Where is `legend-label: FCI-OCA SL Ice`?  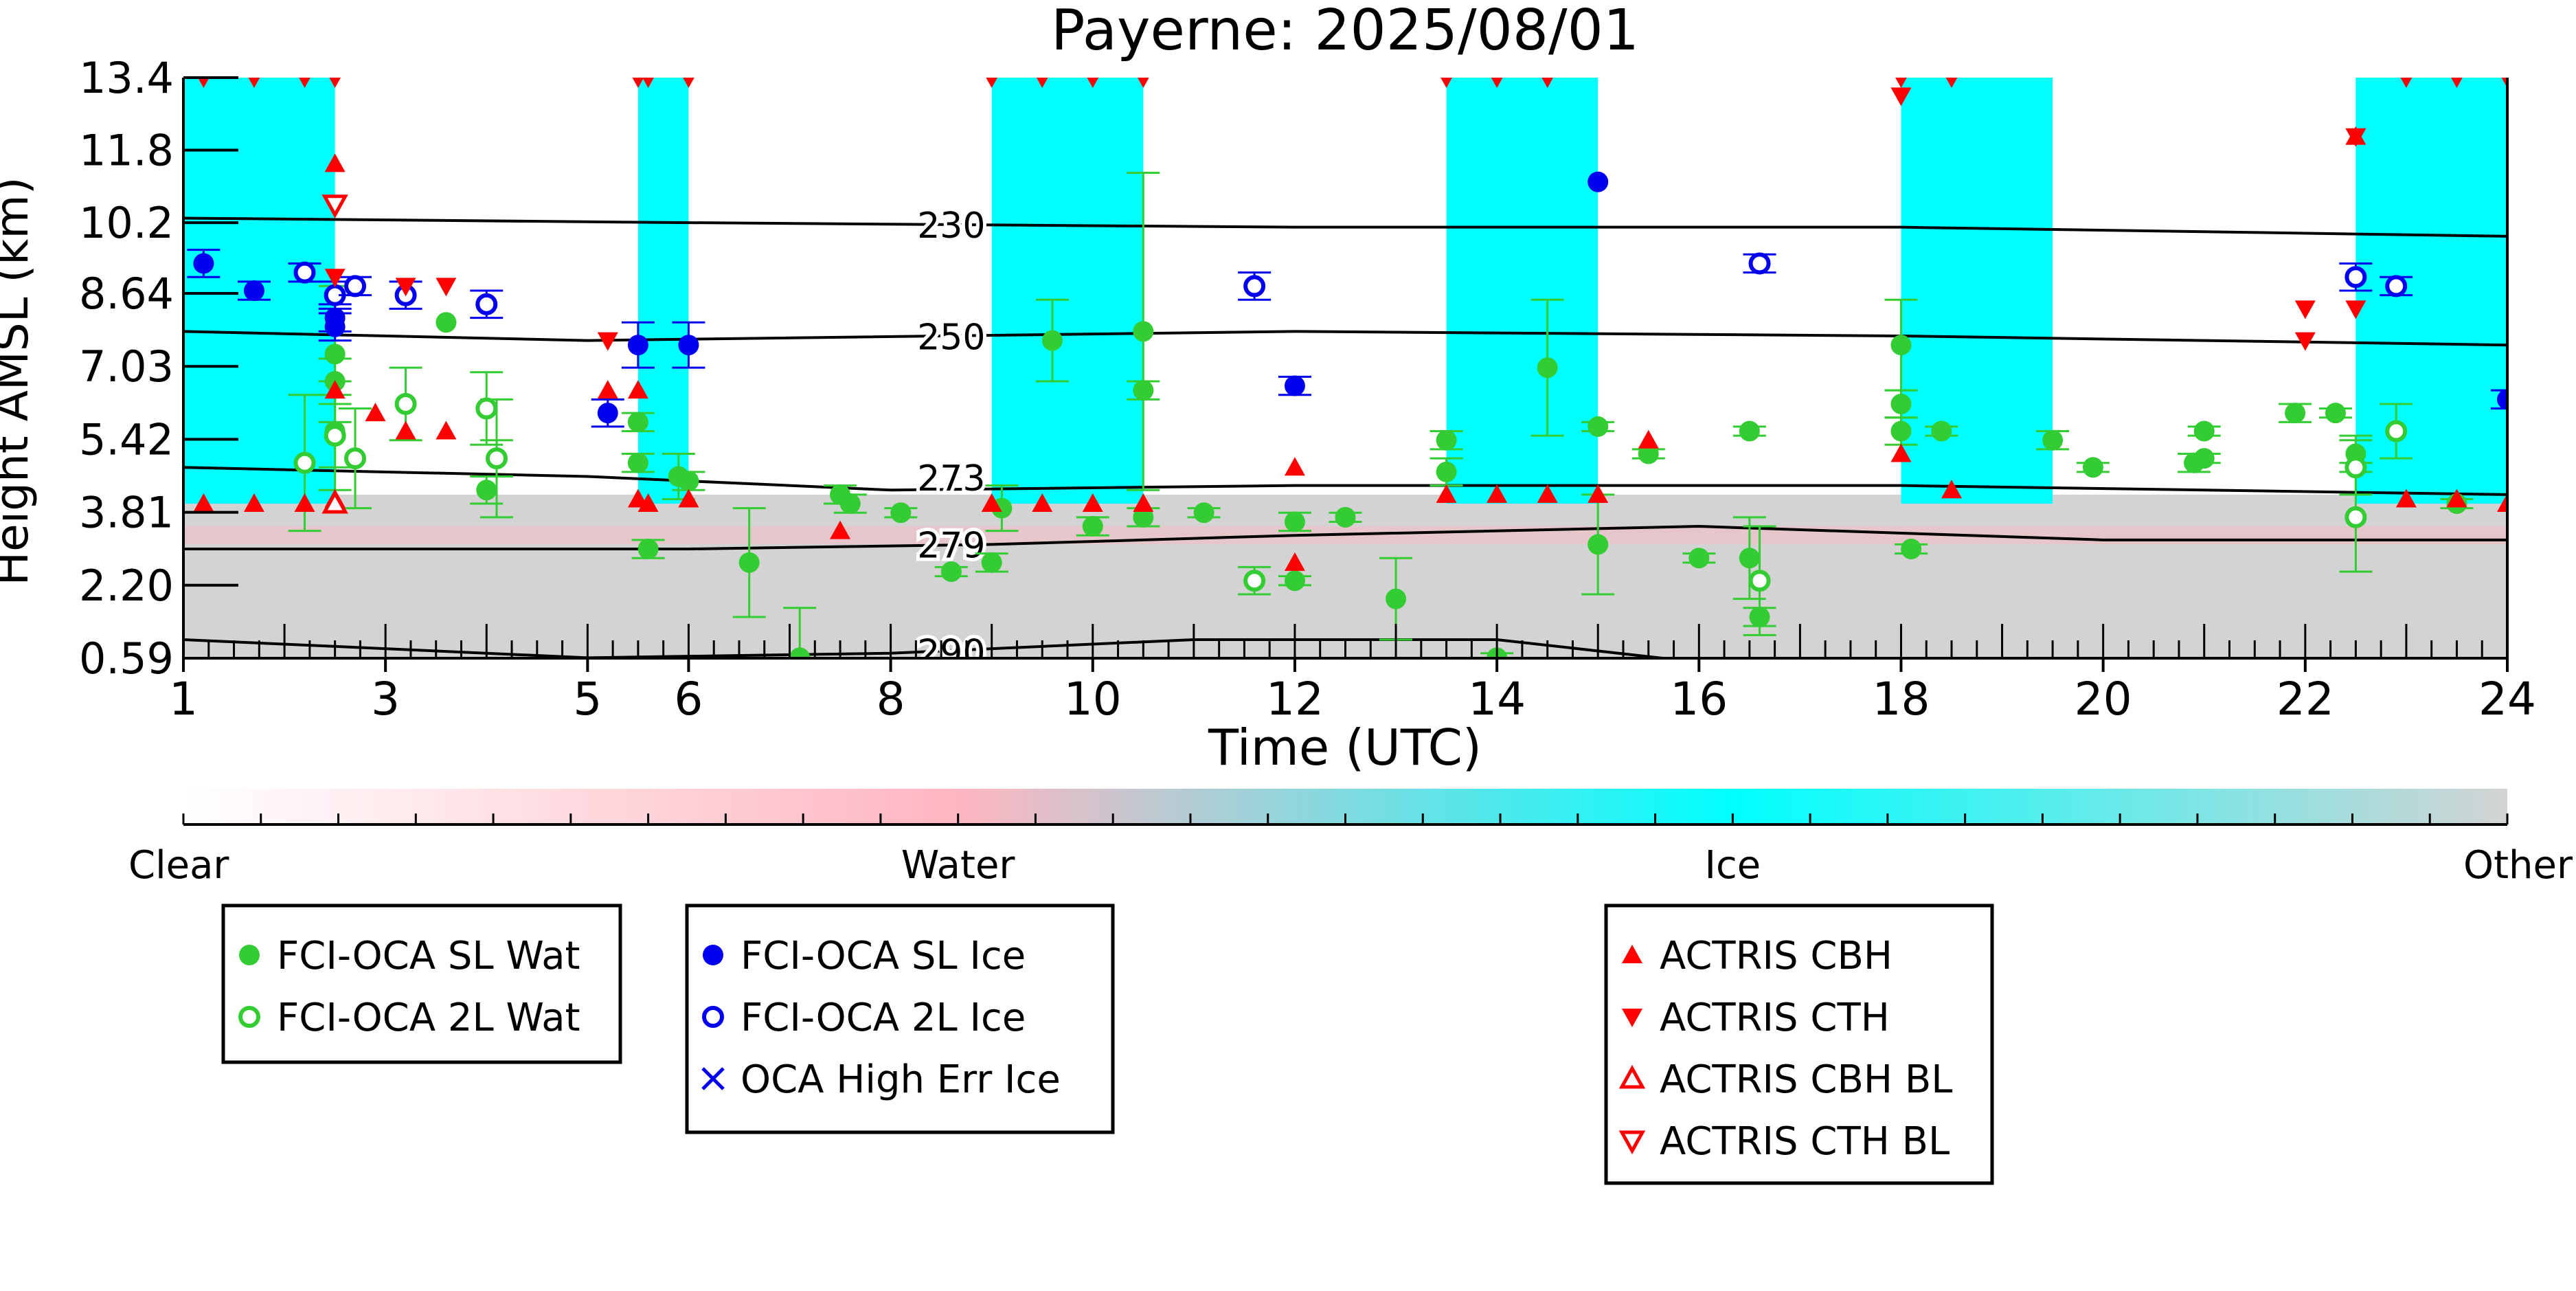
legend-label: FCI-OCA SL Ice is located at coordinates (883, 956).